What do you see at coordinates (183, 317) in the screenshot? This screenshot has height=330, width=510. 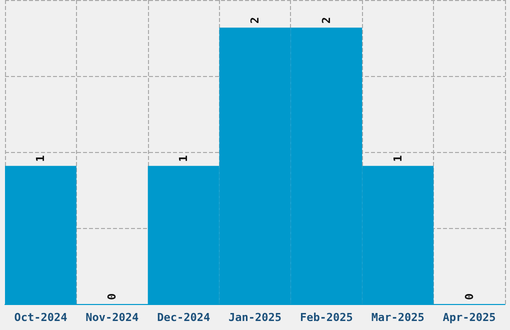 I see `x-tick-label: Dec-2024` at bounding box center [183, 317].